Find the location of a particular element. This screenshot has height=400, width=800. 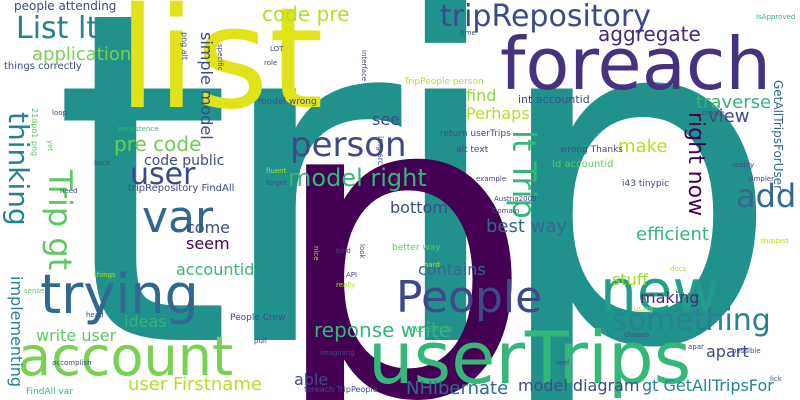

cloud-word: GetAllTripsForUser is located at coordinates (778, 135).